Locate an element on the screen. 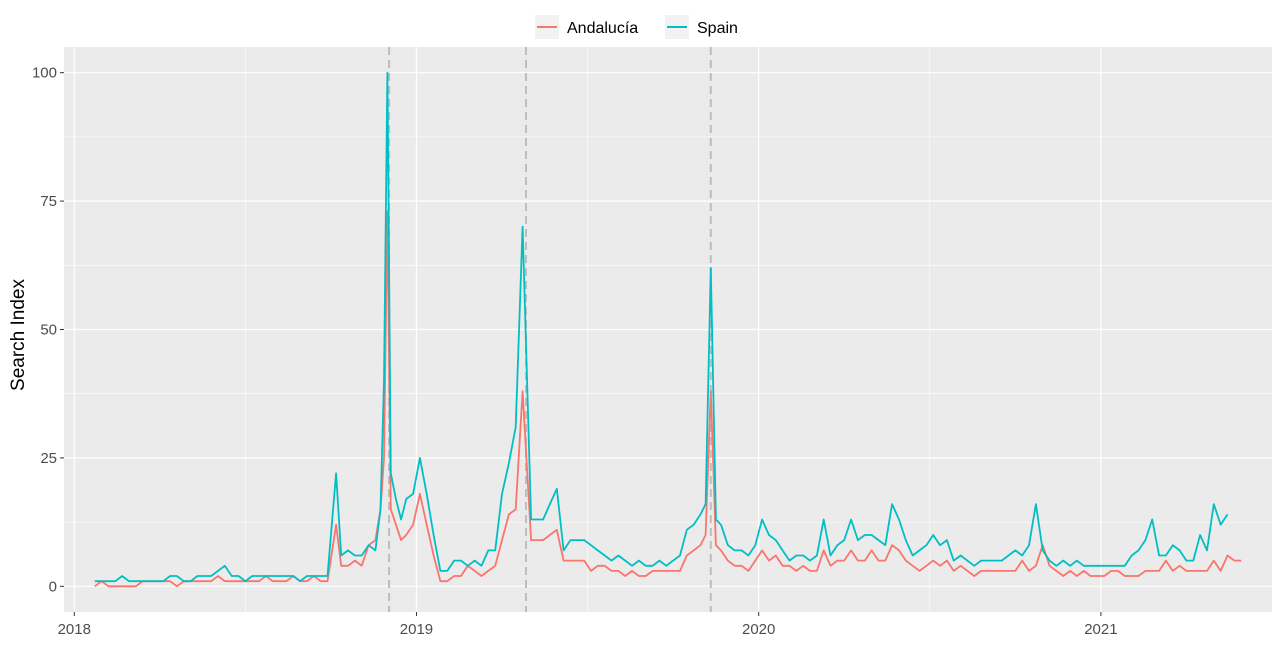 This screenshot has width=1280, height=667. x-tick-label: 2020 is located at coordinates (758, 629).